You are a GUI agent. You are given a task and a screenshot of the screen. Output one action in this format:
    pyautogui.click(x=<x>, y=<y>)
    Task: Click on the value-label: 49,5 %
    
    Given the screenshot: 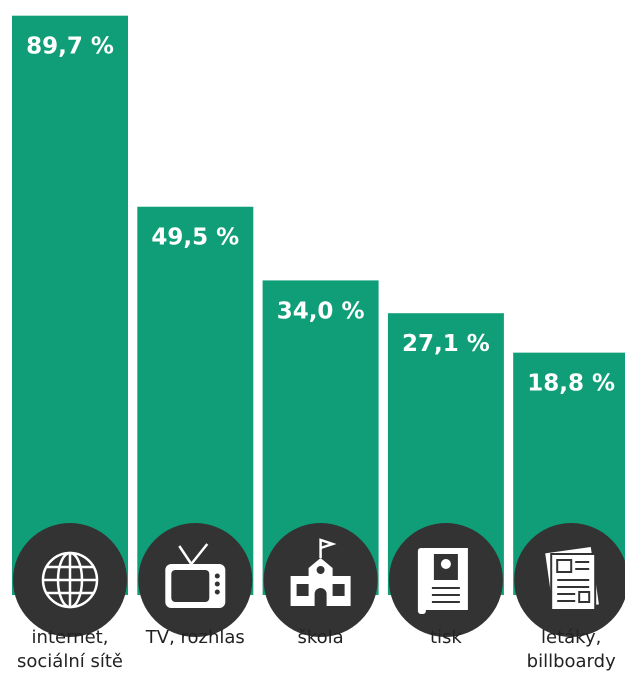 What is the action you would take?
    pyautogui.click(x=195, y=238)
    